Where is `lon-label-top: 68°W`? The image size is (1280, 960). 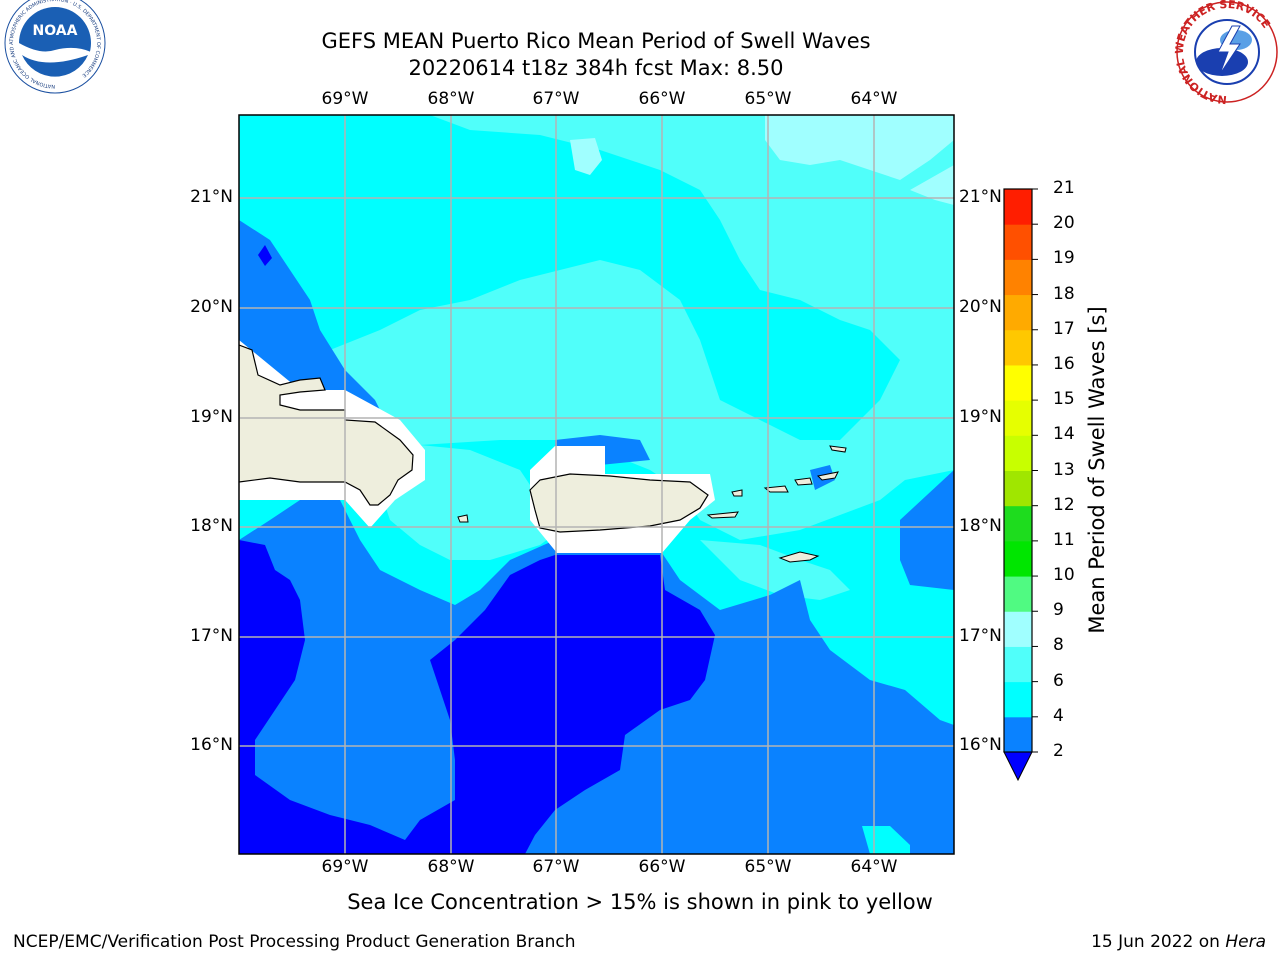
lon-label-top: 68°W is located at coordinates (451, 99).